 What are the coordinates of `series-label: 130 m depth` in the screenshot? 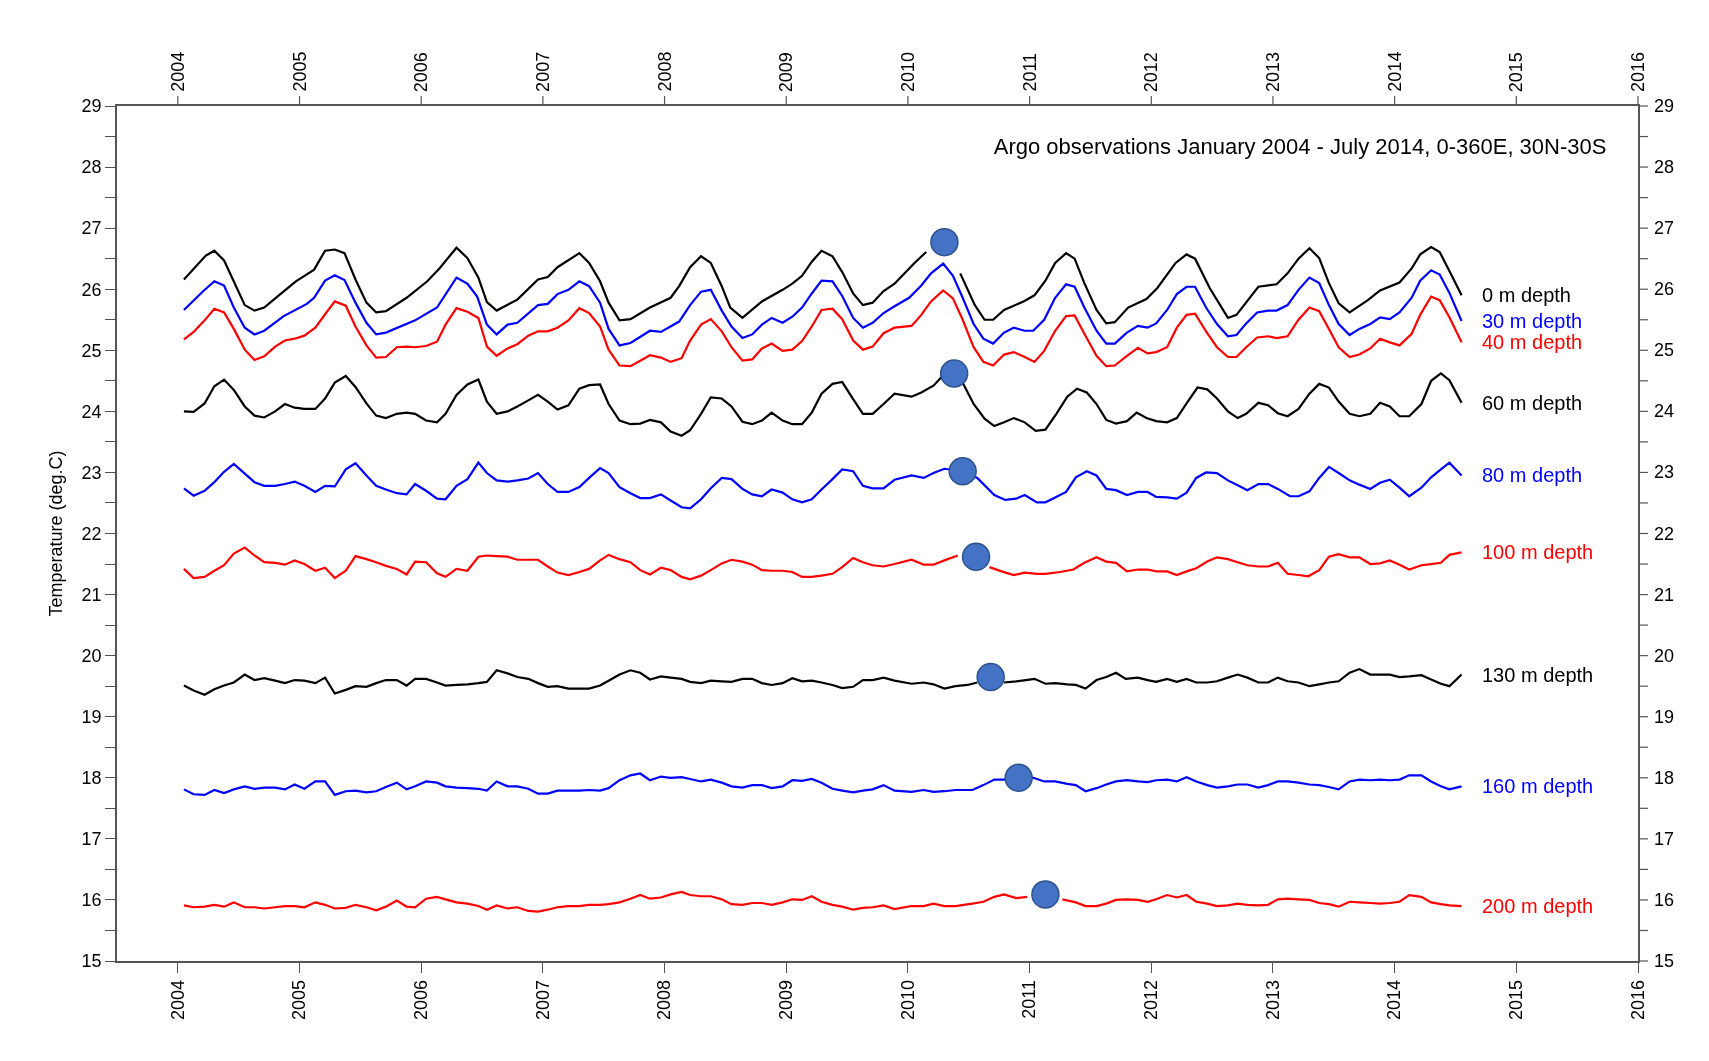 It's located at (1538, 675).